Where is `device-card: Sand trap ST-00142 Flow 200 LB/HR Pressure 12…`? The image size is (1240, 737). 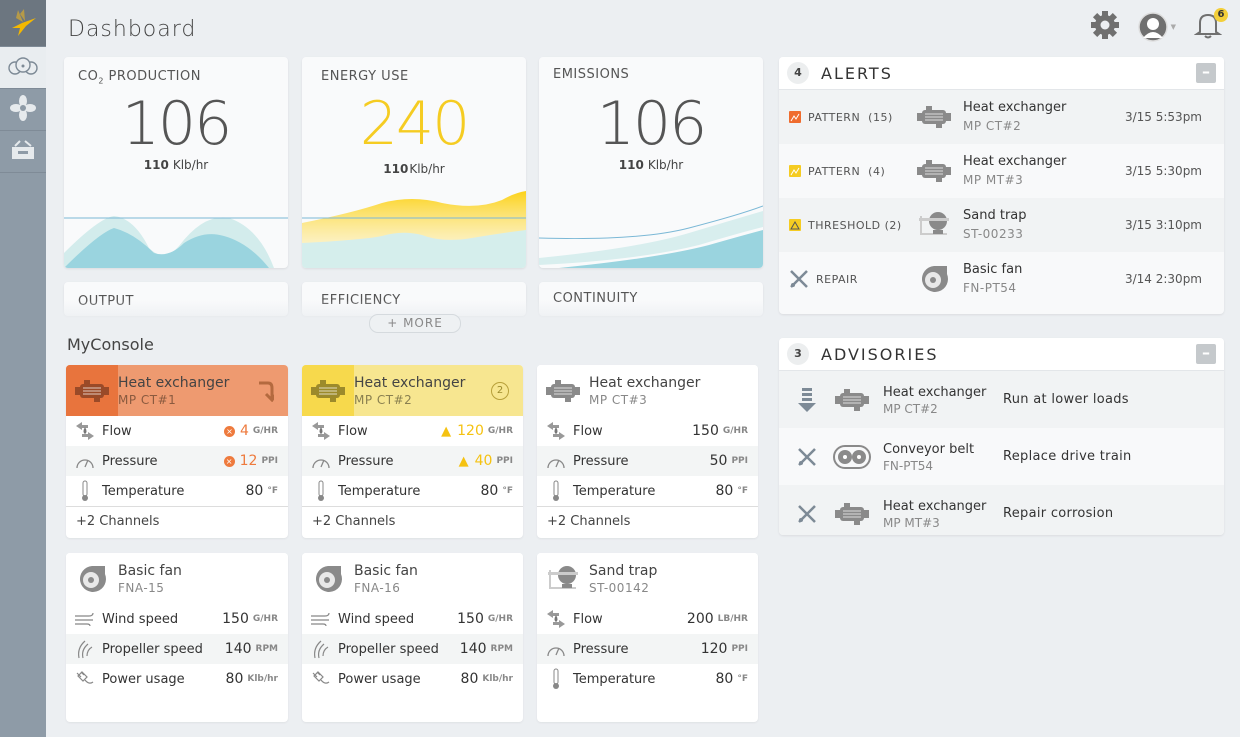
device-card: Sand trap ST-00142 Flow 200 LB/HR Pressure 12… is located at coordinates (647, 637).